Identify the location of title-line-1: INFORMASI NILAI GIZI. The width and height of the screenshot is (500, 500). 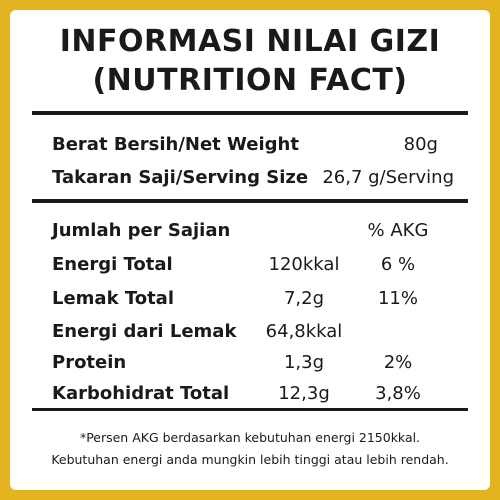
(250, 41).